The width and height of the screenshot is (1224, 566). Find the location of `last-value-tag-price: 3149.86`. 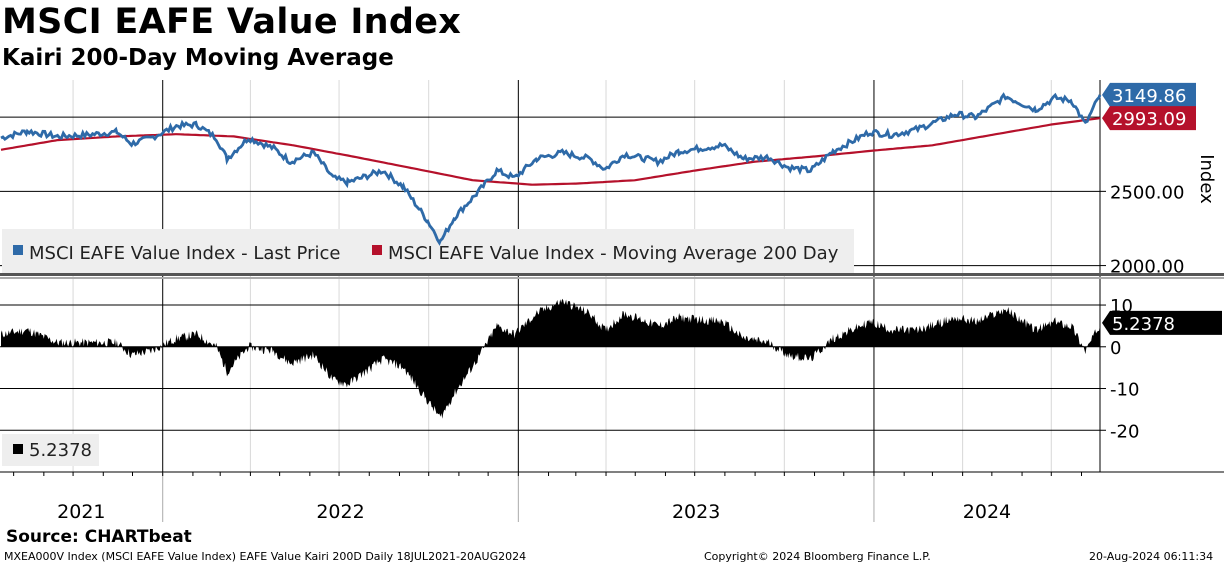

last-value-tag-price: 3149.86 is located at coordinates (1149, 94).